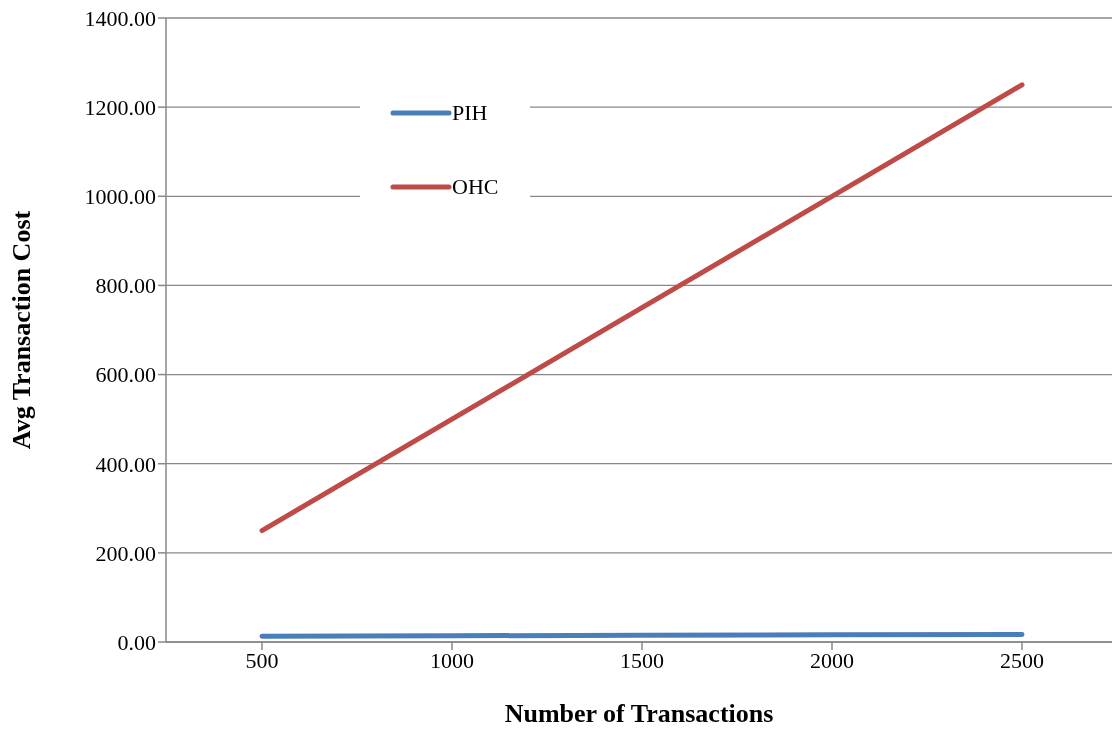 This screenshot has height=734, width=1120. Describe the element at coordinates (475, 187) in the screenshot. I see `legend-label: OHC` at that location.